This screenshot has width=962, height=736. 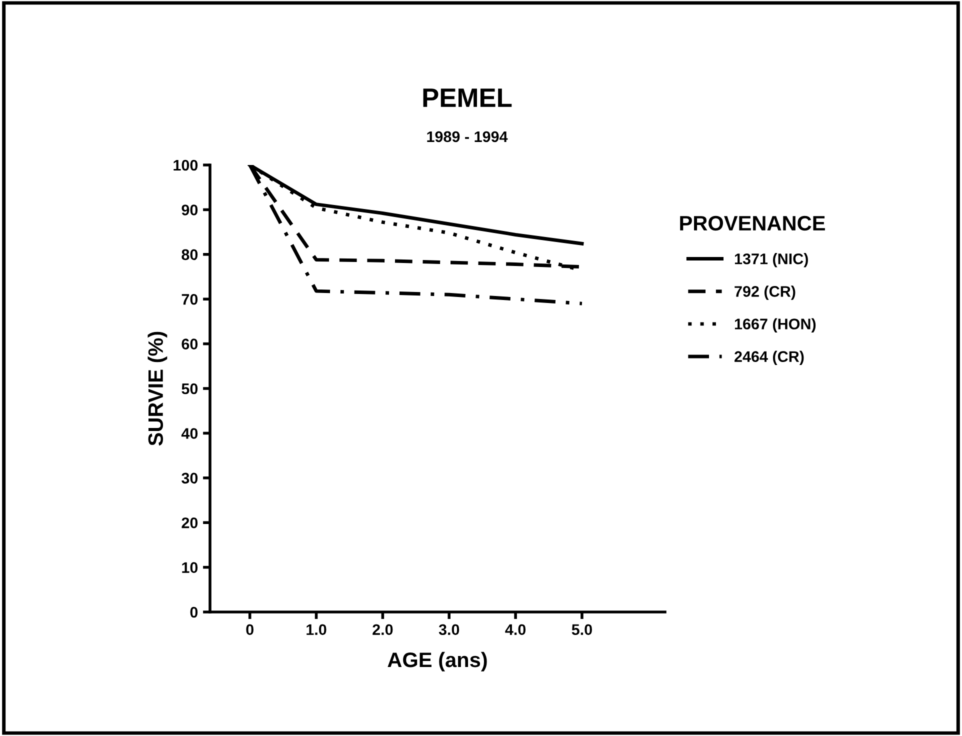 I want to click on x-tick-label: 5.0, so click(x=582, y=630).